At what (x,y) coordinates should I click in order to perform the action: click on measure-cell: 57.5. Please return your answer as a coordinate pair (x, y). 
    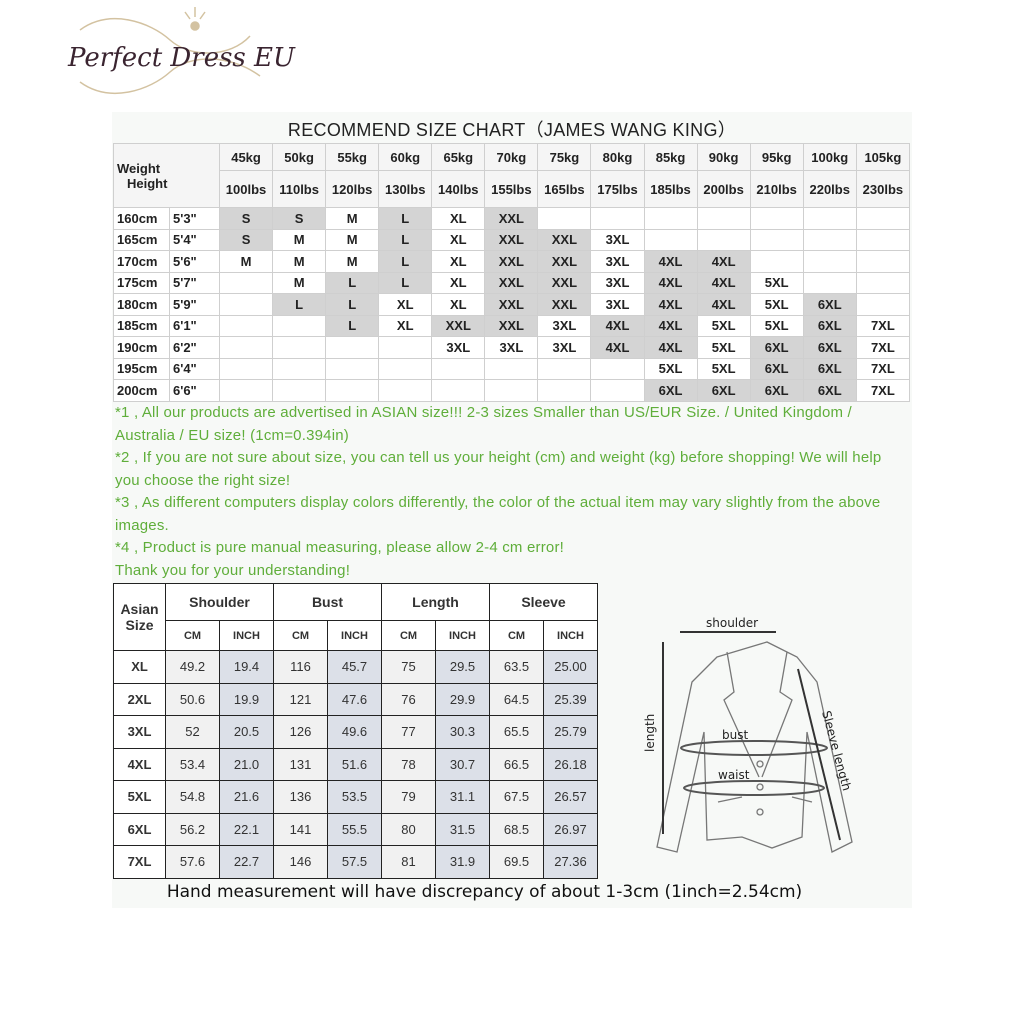
    Looking at the image, I should click on (354, 862).